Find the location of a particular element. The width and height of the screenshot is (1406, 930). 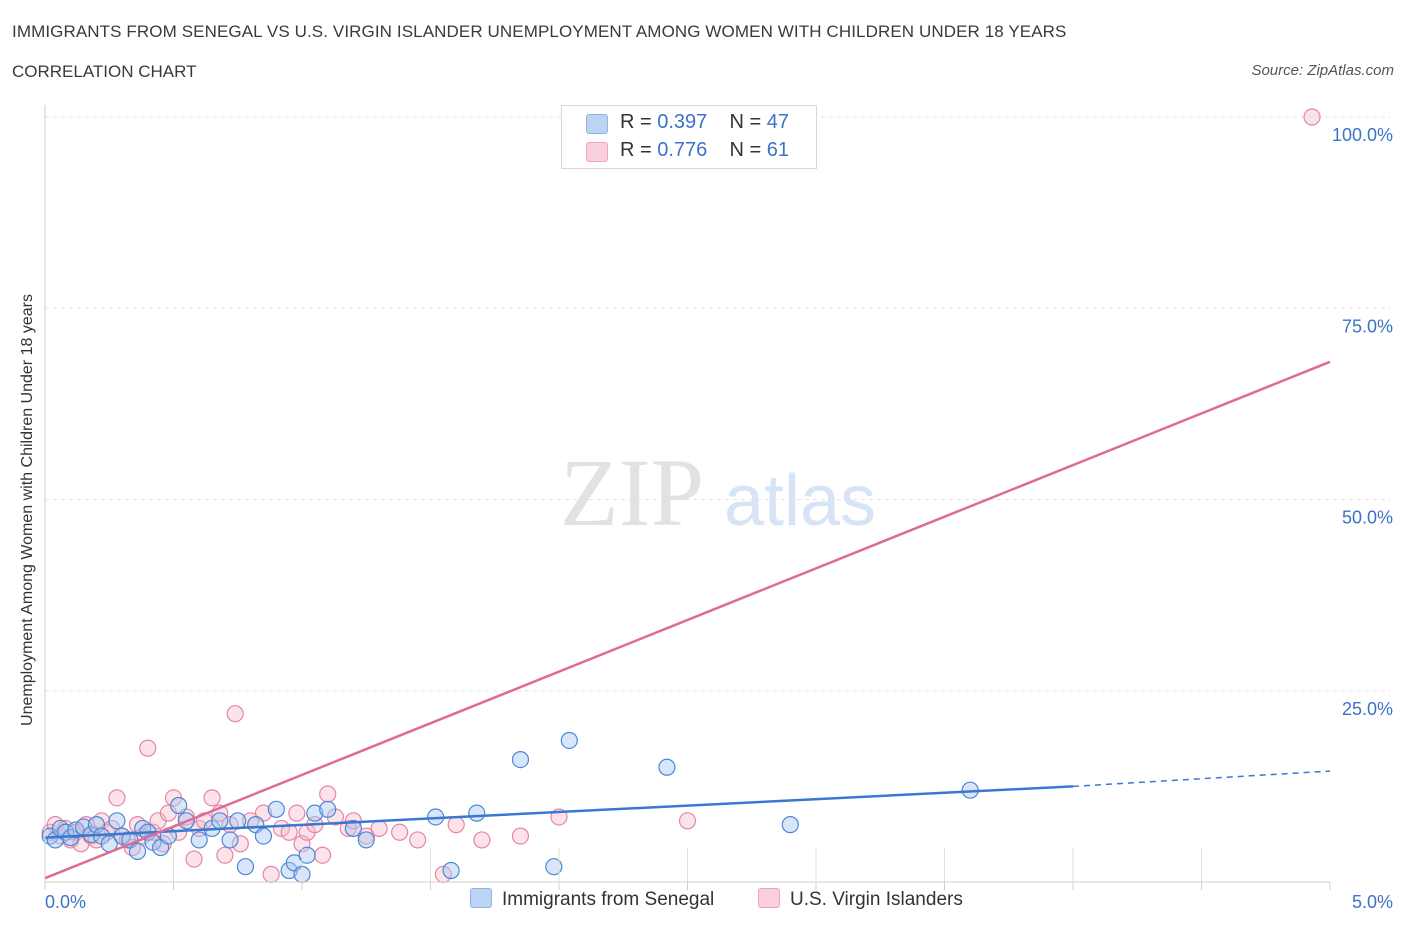

watermark: ZIP atlas is located at coordinates (718, 492).